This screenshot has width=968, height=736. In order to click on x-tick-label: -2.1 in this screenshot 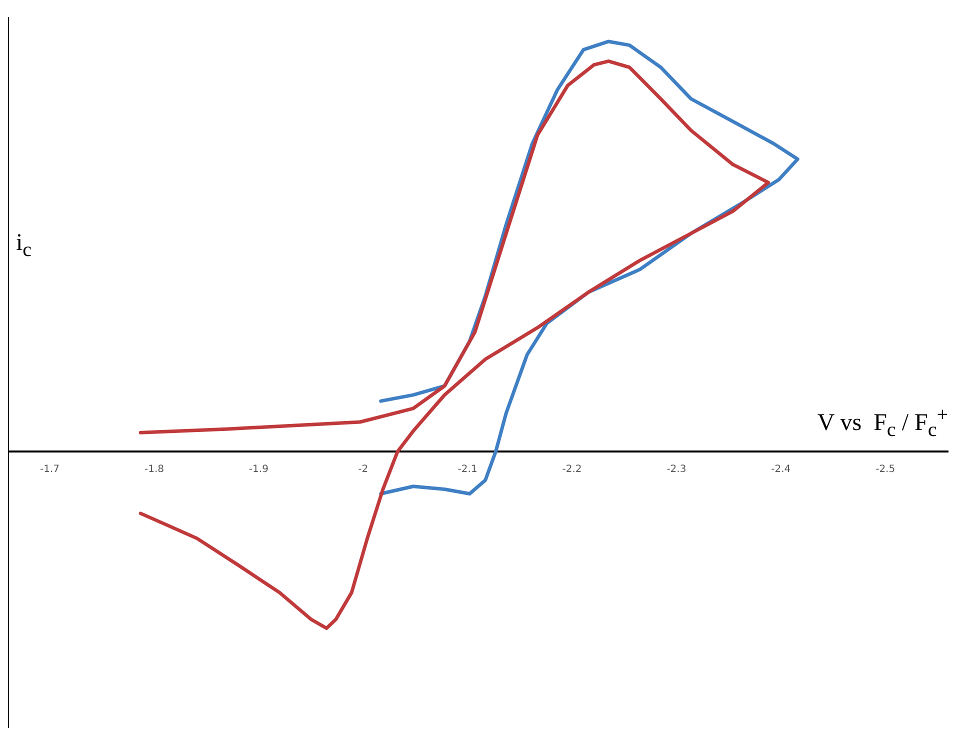, I will do `click(468, 470)`.